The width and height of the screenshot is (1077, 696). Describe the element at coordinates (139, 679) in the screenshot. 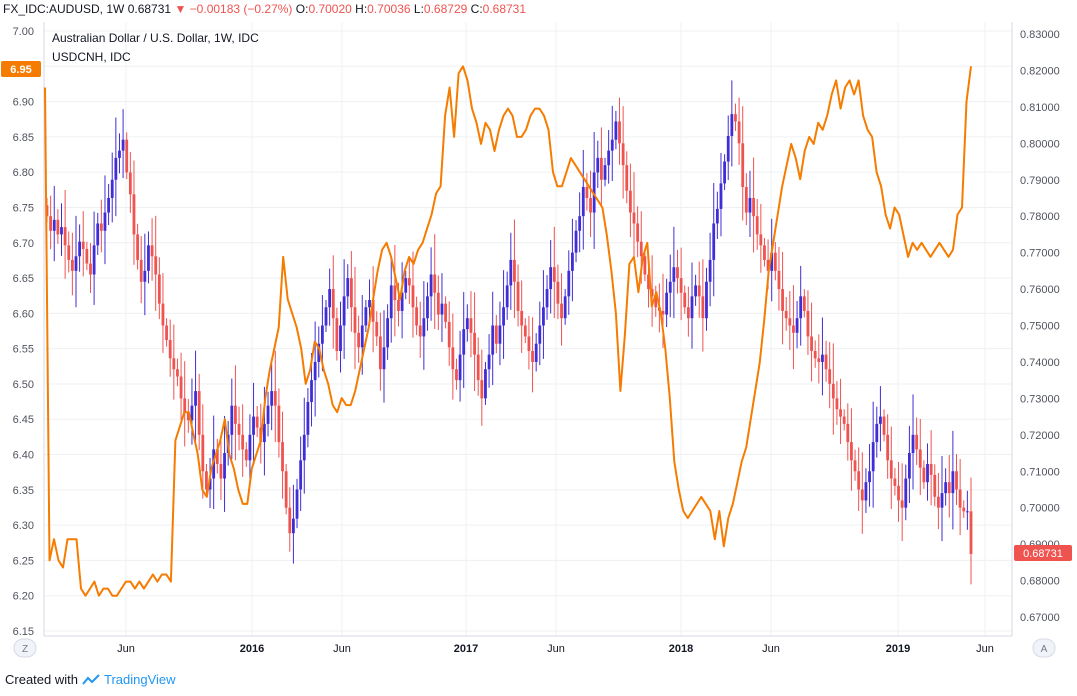

I see `tradingview-brand: TradingView` at that location.